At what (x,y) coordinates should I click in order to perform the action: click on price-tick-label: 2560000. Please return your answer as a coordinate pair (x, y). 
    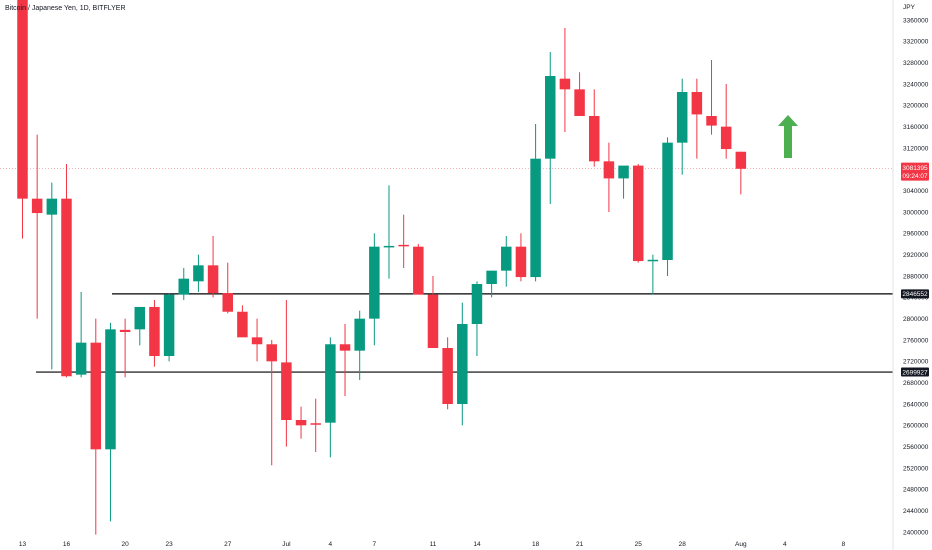
    Looking at the image, I should click on (916, 447).